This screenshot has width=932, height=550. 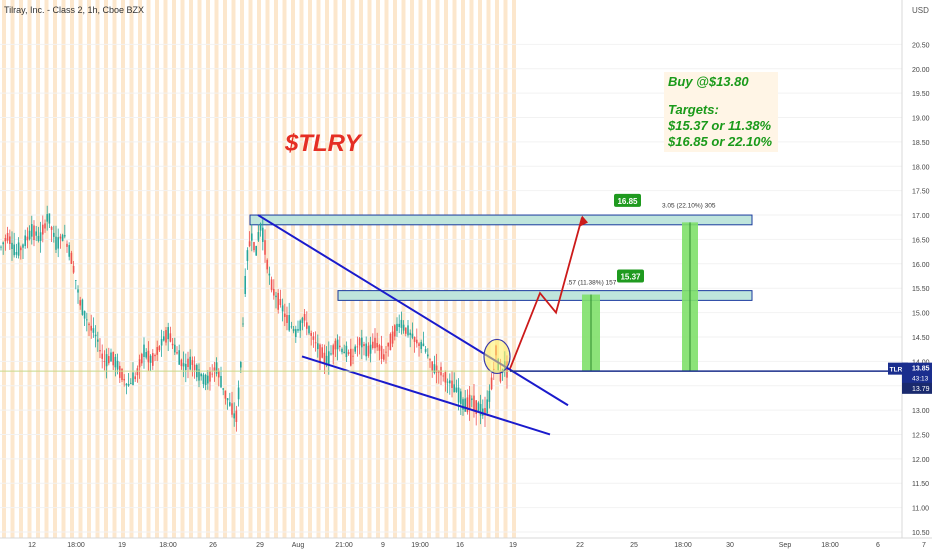 What do you see at coordinates (580, 545) in the screenshot?
I see `time-tick-label: 22` at bounding box center [580, 545].